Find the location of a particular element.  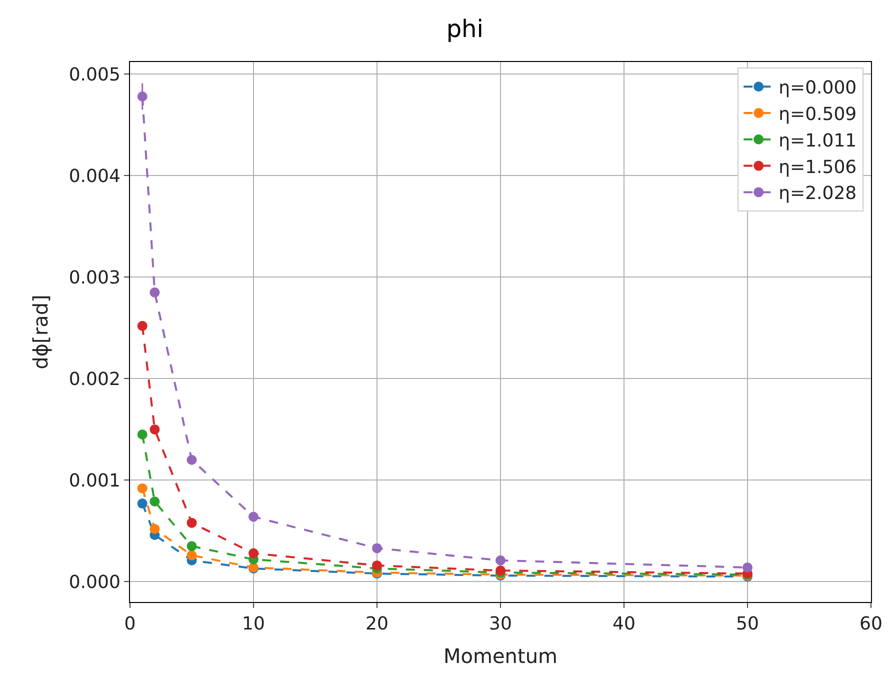

x-tick-label: 10 is located at coordinates (253, 624).